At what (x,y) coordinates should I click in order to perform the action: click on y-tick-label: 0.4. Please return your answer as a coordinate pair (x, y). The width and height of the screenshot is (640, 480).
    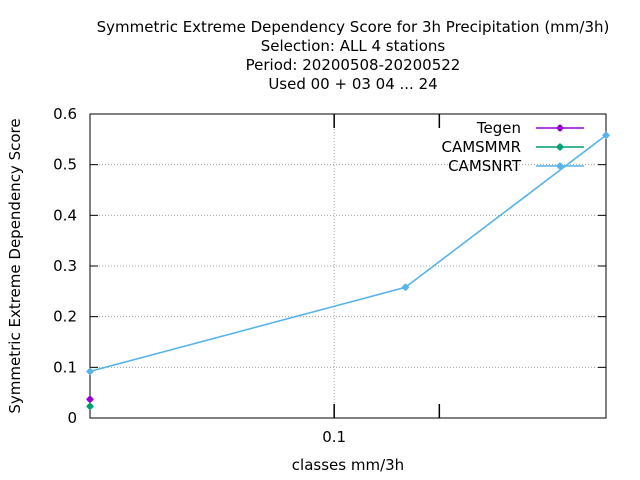
    Looking at the image, I should click on (65, 215).